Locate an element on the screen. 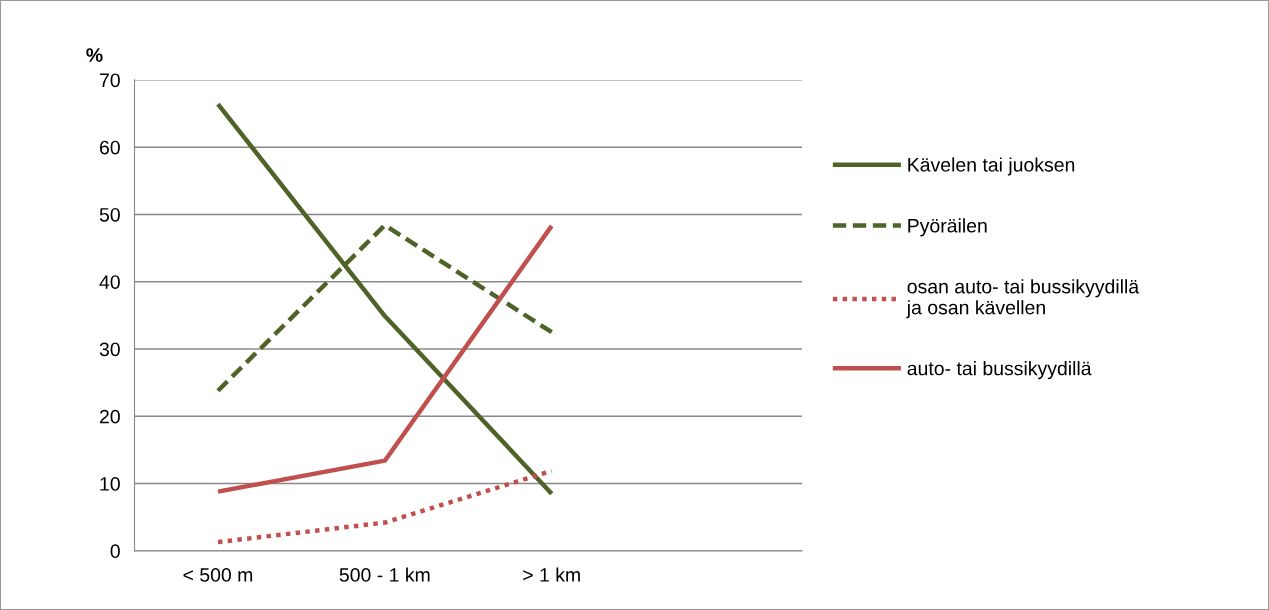  legend-label: auto- tai bussikyydillä is located at coordinates (999, 370).